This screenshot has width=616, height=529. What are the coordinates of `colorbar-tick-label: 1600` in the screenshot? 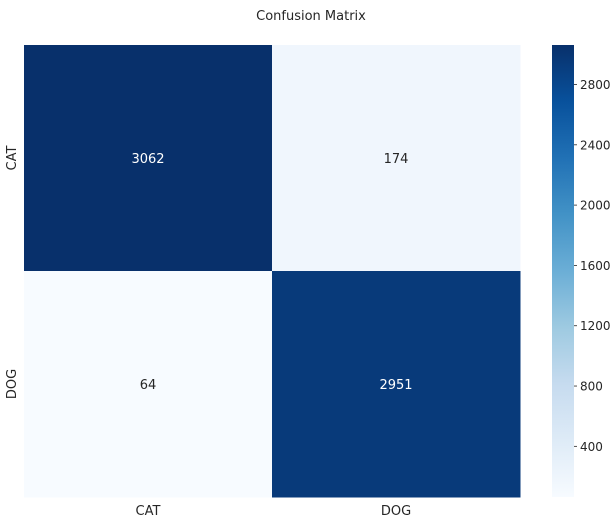 It's located at (595, 266).